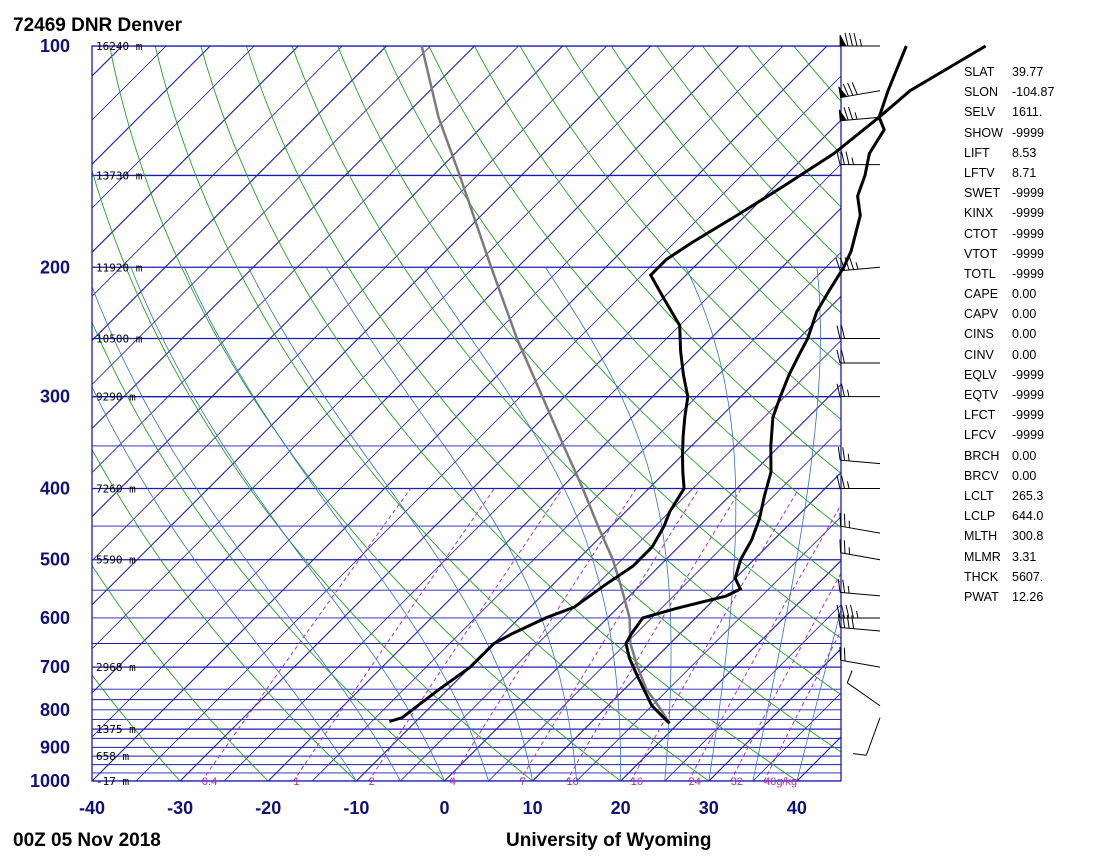 The height and width of the screenshot is (858, 1094). I want to click on index-name: BRCH, so click(982, 455).